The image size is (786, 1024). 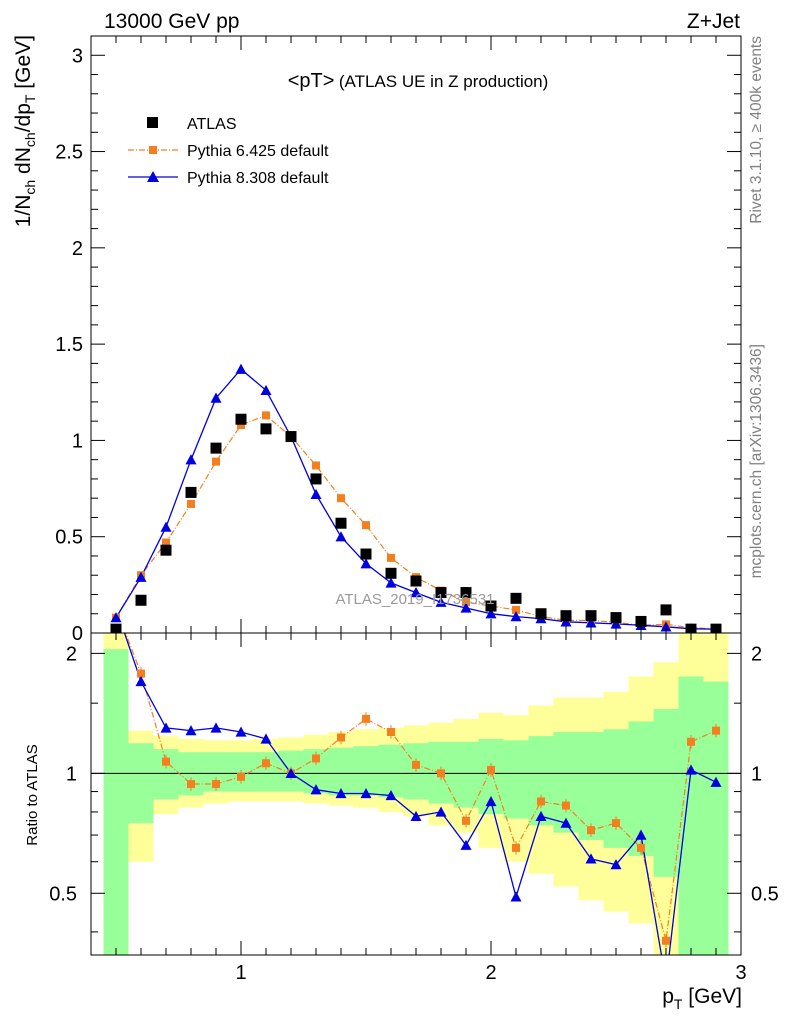 I want to click on main-title: <pT> (ATLAS UE in Z production), so click(x=418, y=81).